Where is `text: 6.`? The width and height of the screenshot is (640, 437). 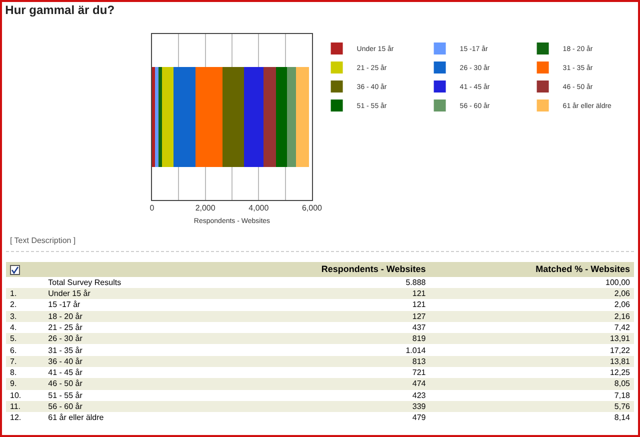
text: 6. is located at coordinates (13, 350).